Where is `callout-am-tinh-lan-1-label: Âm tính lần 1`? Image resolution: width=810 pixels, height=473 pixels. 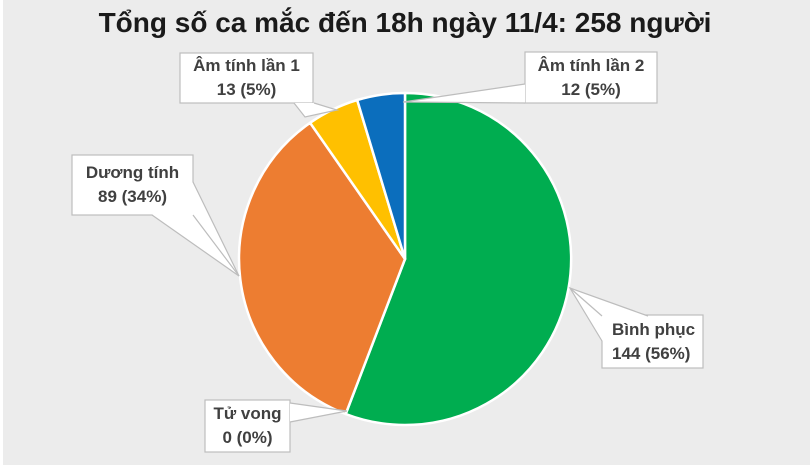 callout-am-tinh-lan-1-label: Âm tính lần 1 is located at coordinates (246, 65).